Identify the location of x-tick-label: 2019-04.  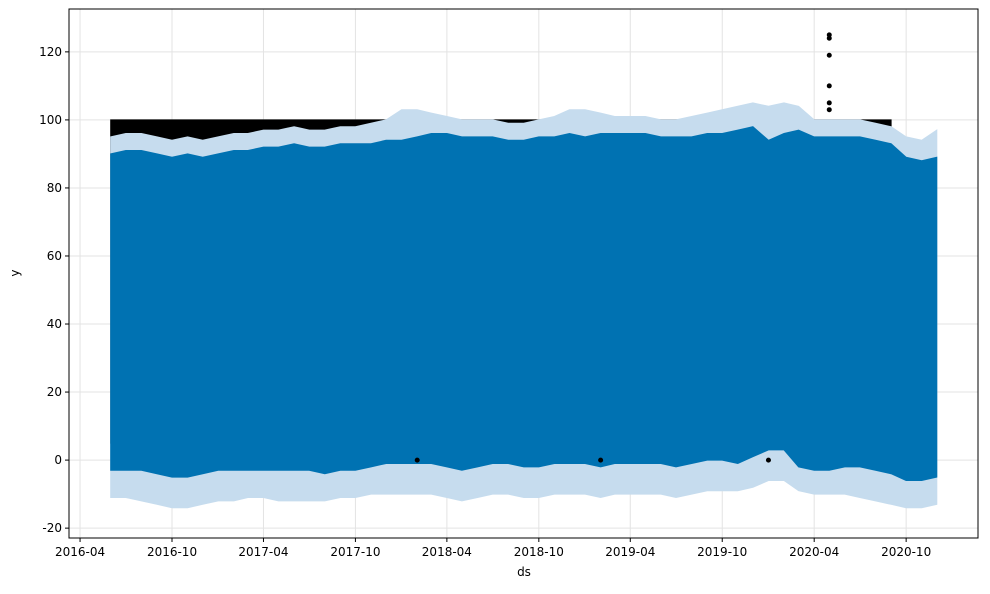
(630, 552).